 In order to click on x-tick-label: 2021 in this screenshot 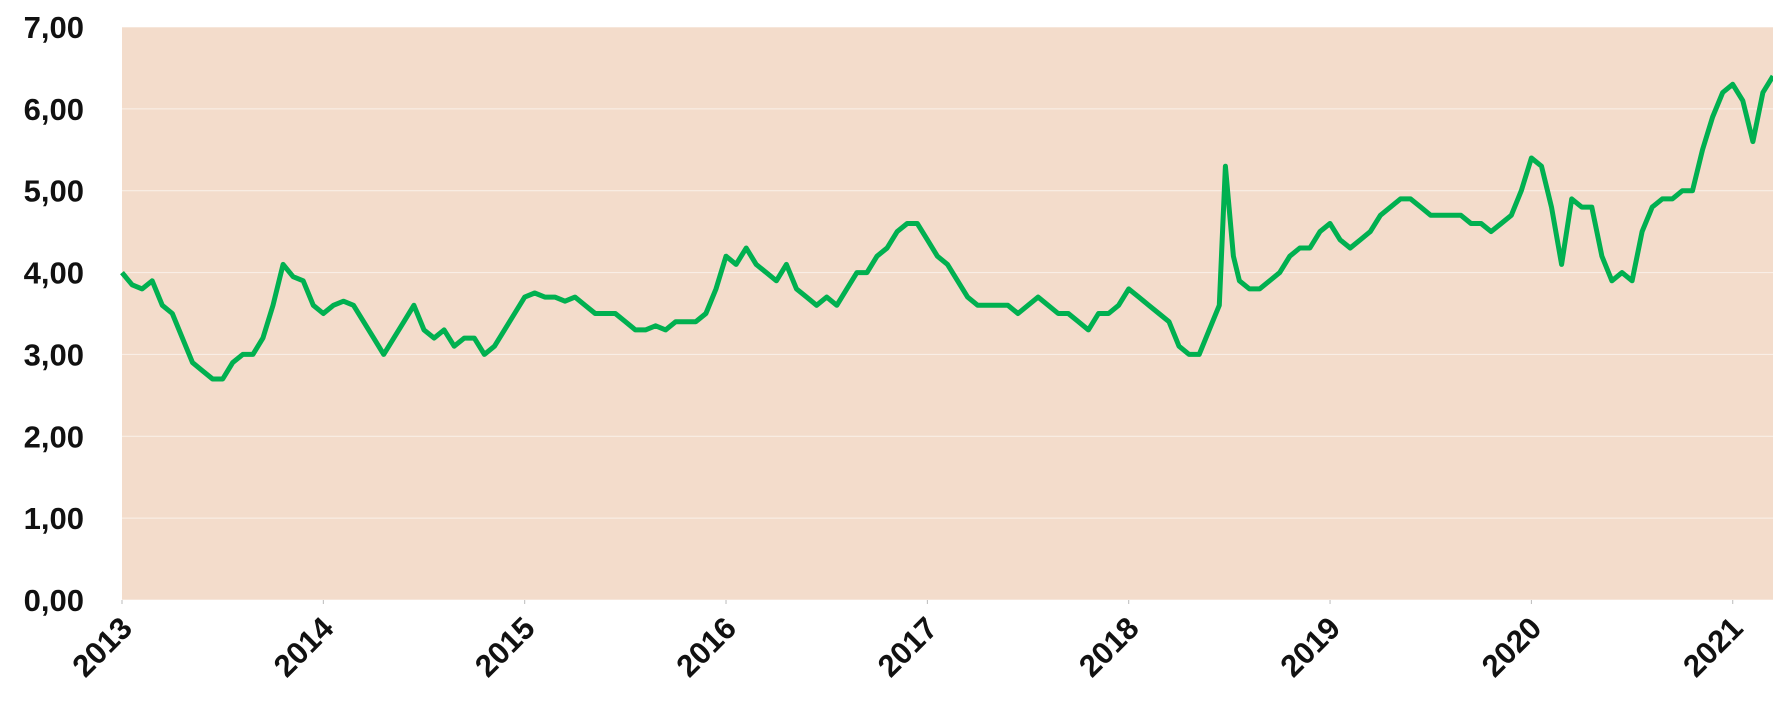, I will do `click(1713, 647)`.